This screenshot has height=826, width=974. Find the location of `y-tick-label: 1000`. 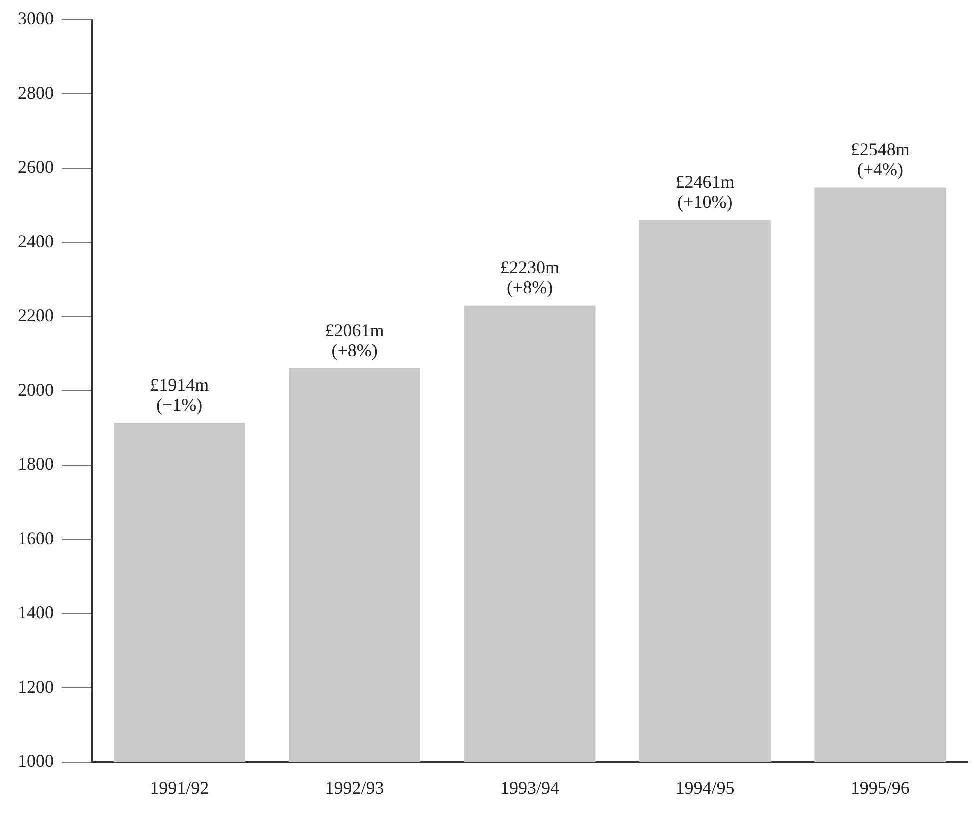

y-tick-label: 1000 is located at coordinates (36, 761).